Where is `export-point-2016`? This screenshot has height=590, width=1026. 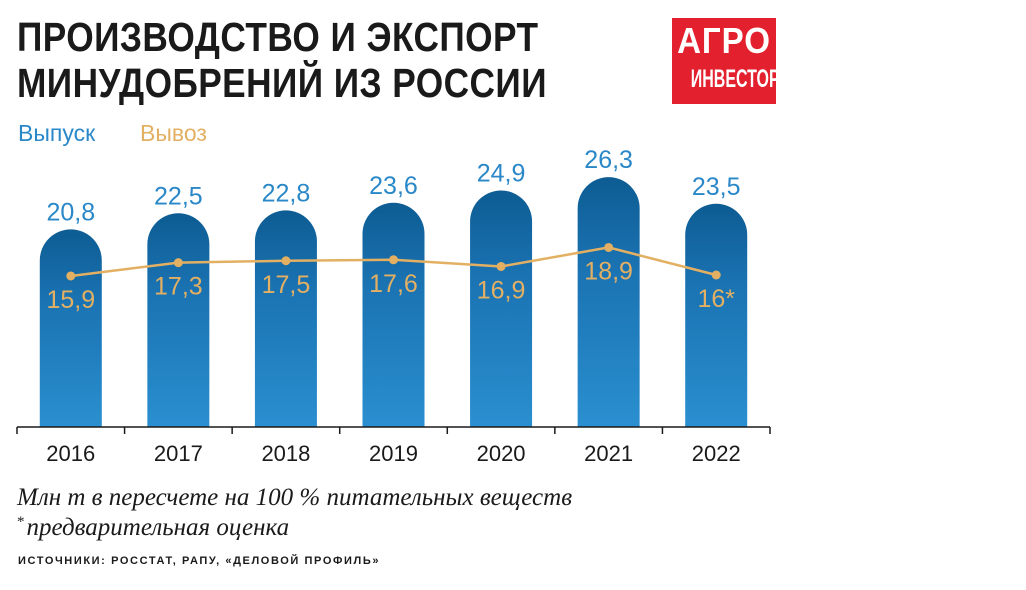
export-point-2016 is located at coordinates (71, 276).